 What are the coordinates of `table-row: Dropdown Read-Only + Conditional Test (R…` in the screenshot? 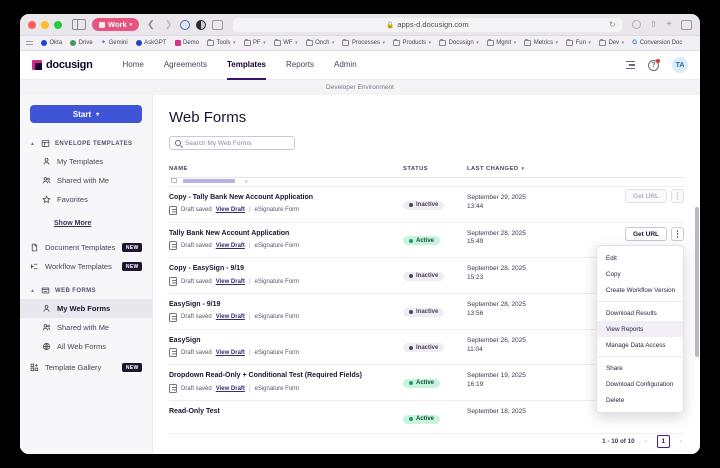 It's located at (426, 383).